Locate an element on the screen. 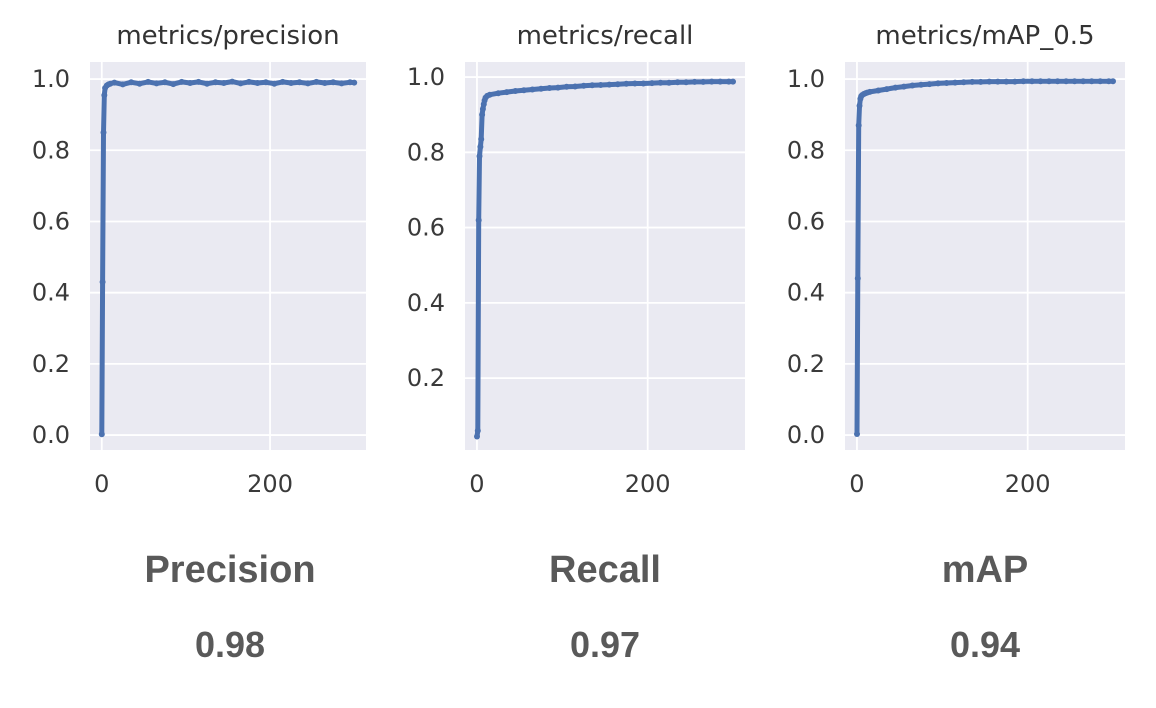 The width and height of the screenshot is (1156, 708). recall-label: Recall is located at coordinates (605, 570).